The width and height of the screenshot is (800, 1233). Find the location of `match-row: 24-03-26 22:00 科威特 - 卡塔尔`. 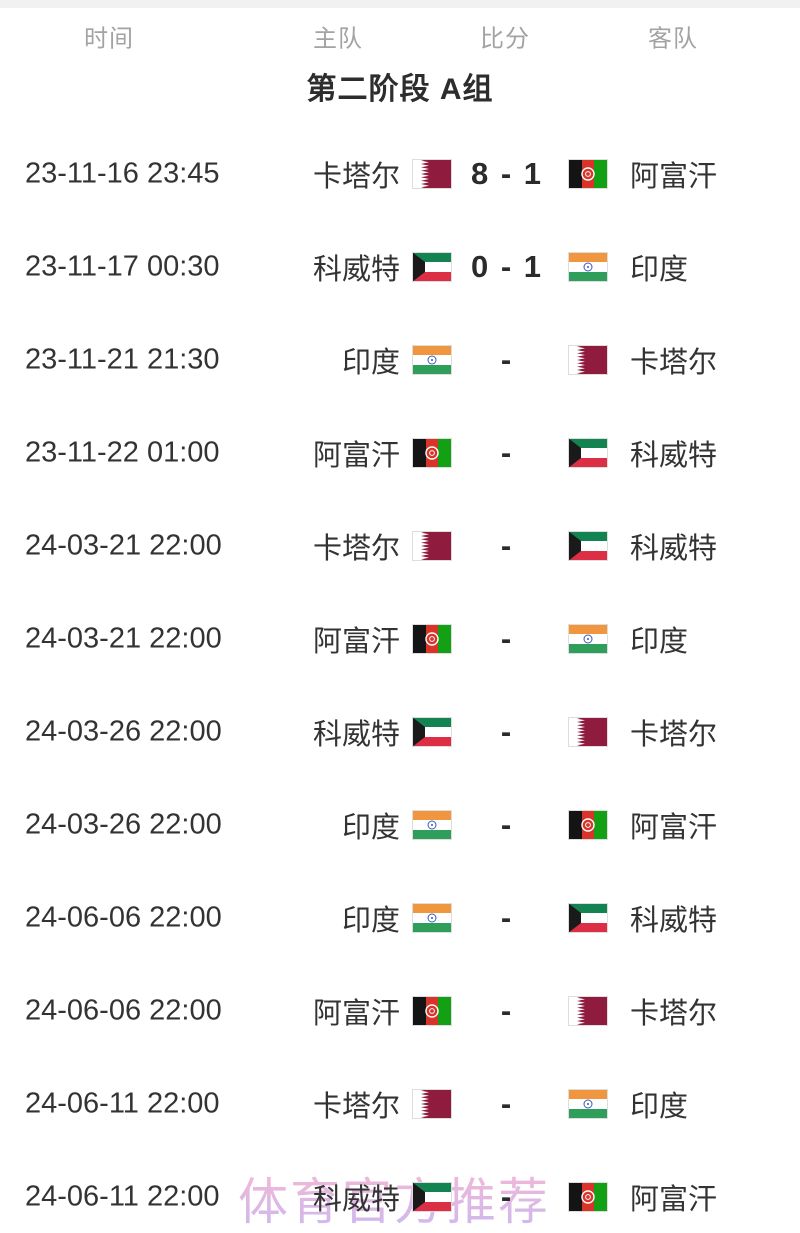

match-row: 24-03-26 22:00 科威特 - 卡塔尔 is located at coordinates (400, 731).